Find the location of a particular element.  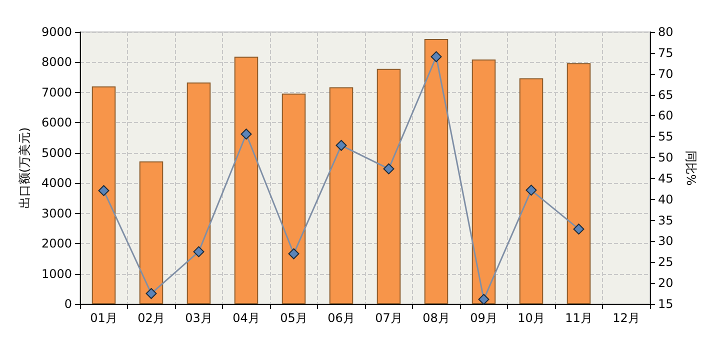

y2-tick-label: 40 is located at coordinates (666, 199).